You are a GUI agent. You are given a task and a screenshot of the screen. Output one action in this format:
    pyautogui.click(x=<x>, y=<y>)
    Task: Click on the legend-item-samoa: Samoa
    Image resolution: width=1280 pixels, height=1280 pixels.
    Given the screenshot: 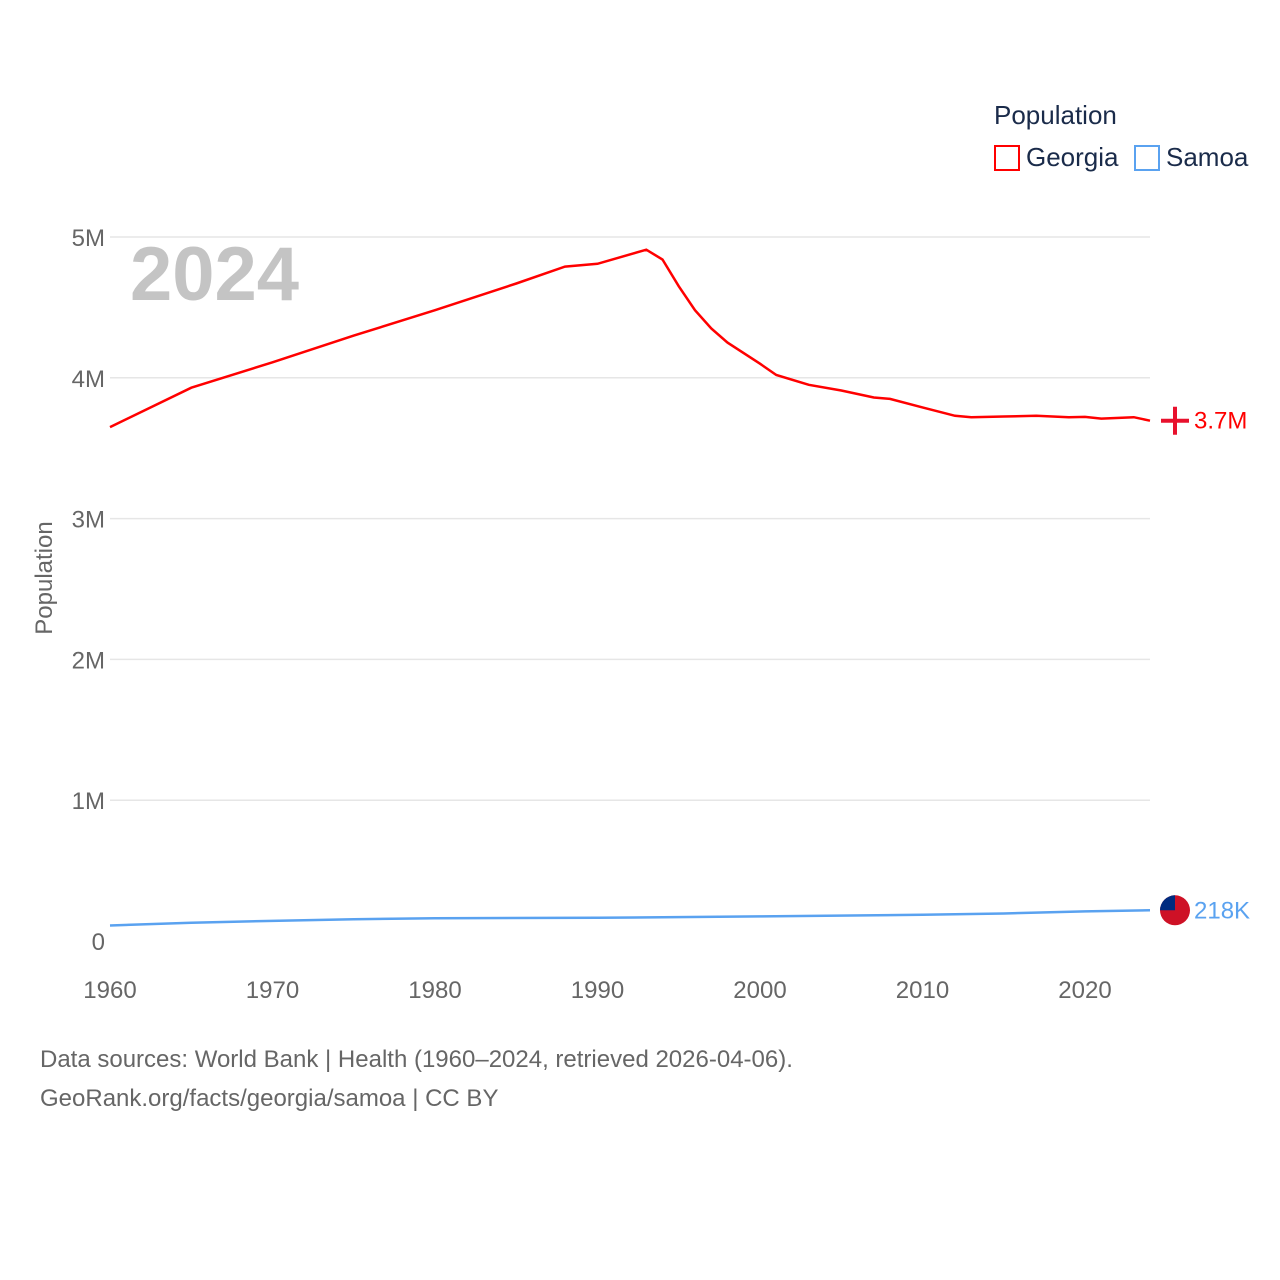 What is the action you would take?
    pyautogui.click(x=1191, y=157)
    